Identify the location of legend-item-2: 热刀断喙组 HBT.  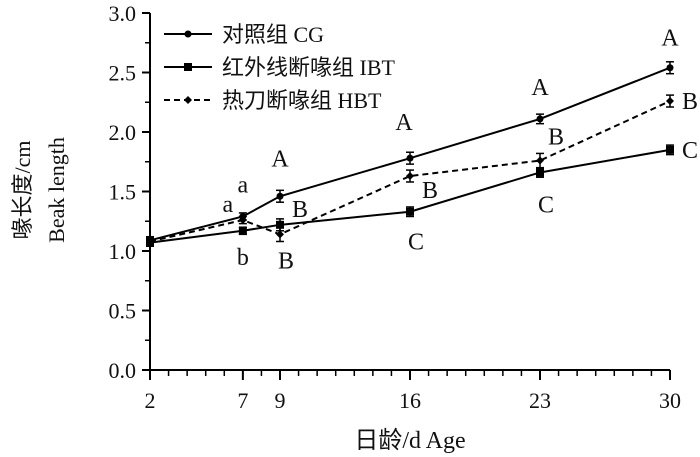
(273, 100).